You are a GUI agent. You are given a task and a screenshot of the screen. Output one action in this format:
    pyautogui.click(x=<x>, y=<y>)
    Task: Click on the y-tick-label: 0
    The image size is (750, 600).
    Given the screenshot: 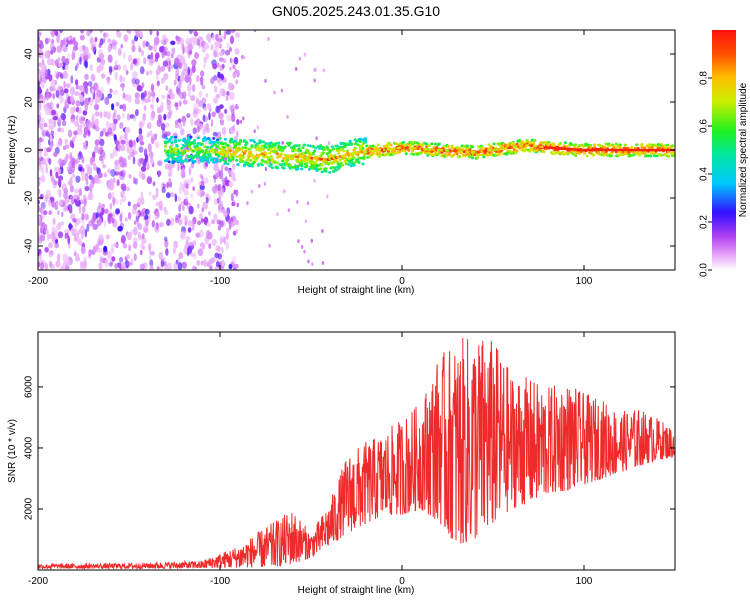 What is the action you would take?
    pyautogui.click(x=29, y=150)
    